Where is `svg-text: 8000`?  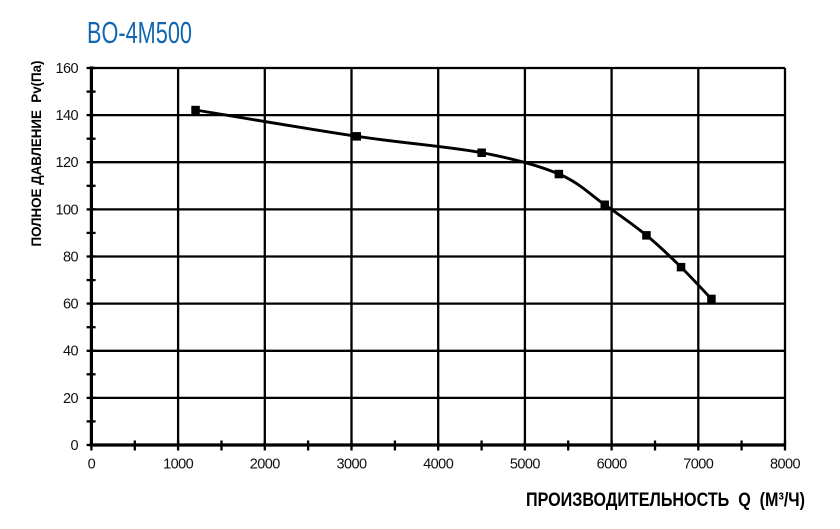
svg-text: 8000 is located at coordinates (785, 465).